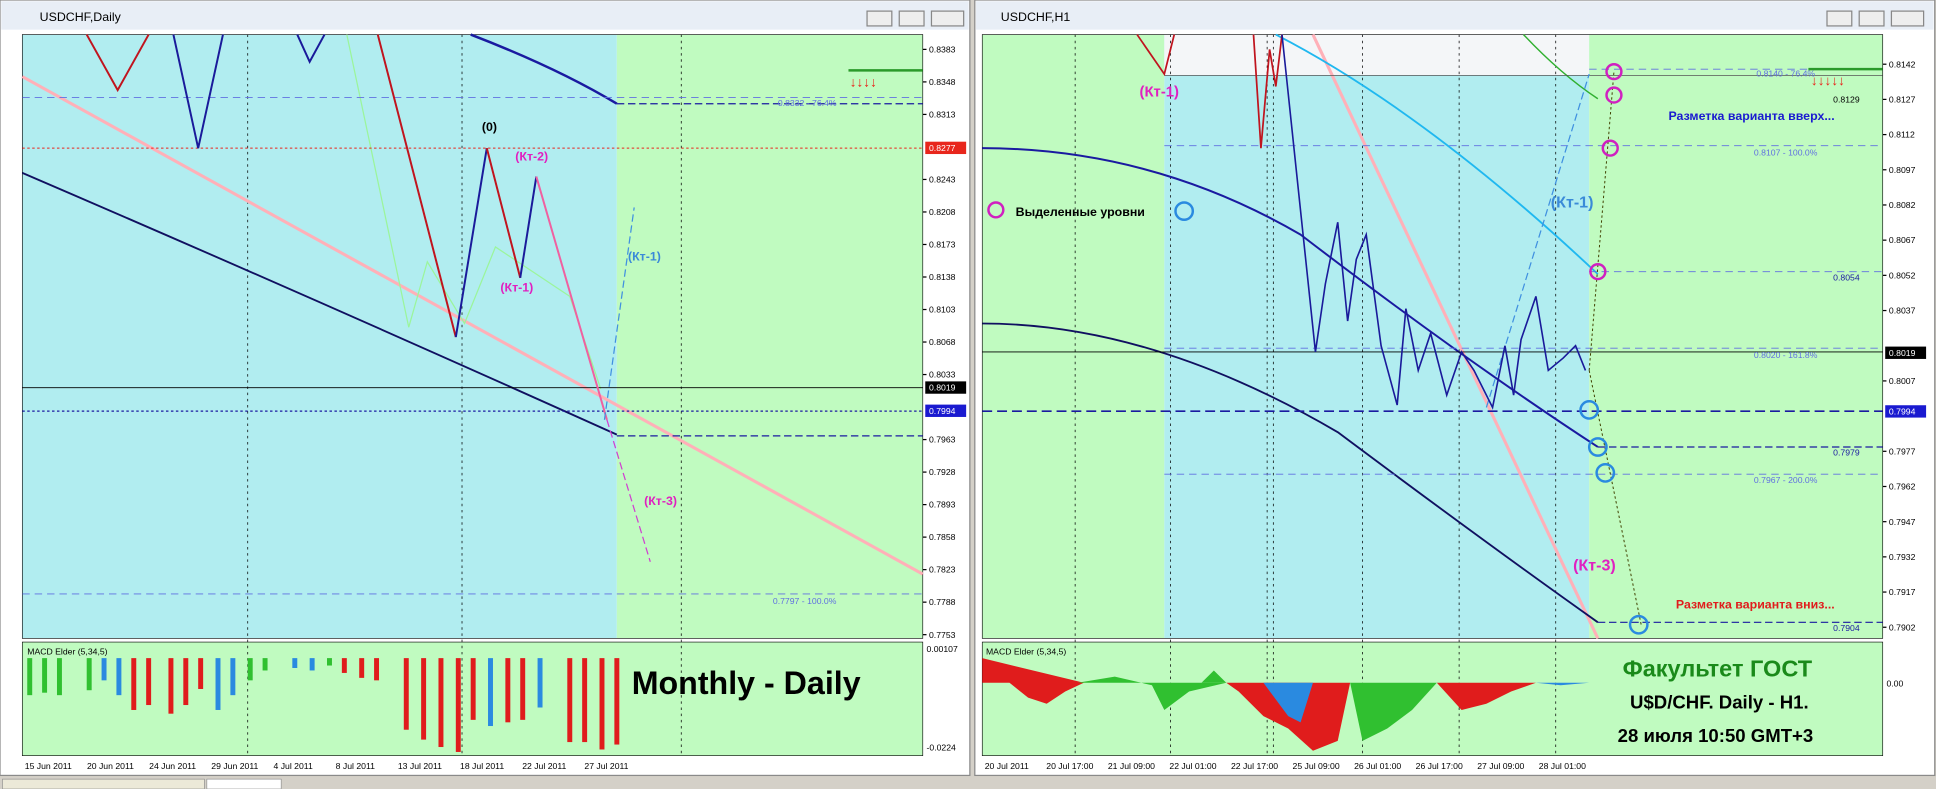  Describe the element at coordinates (482, 766) in the screenshot. I see `date-label: 18 Jul 2011` at that location.